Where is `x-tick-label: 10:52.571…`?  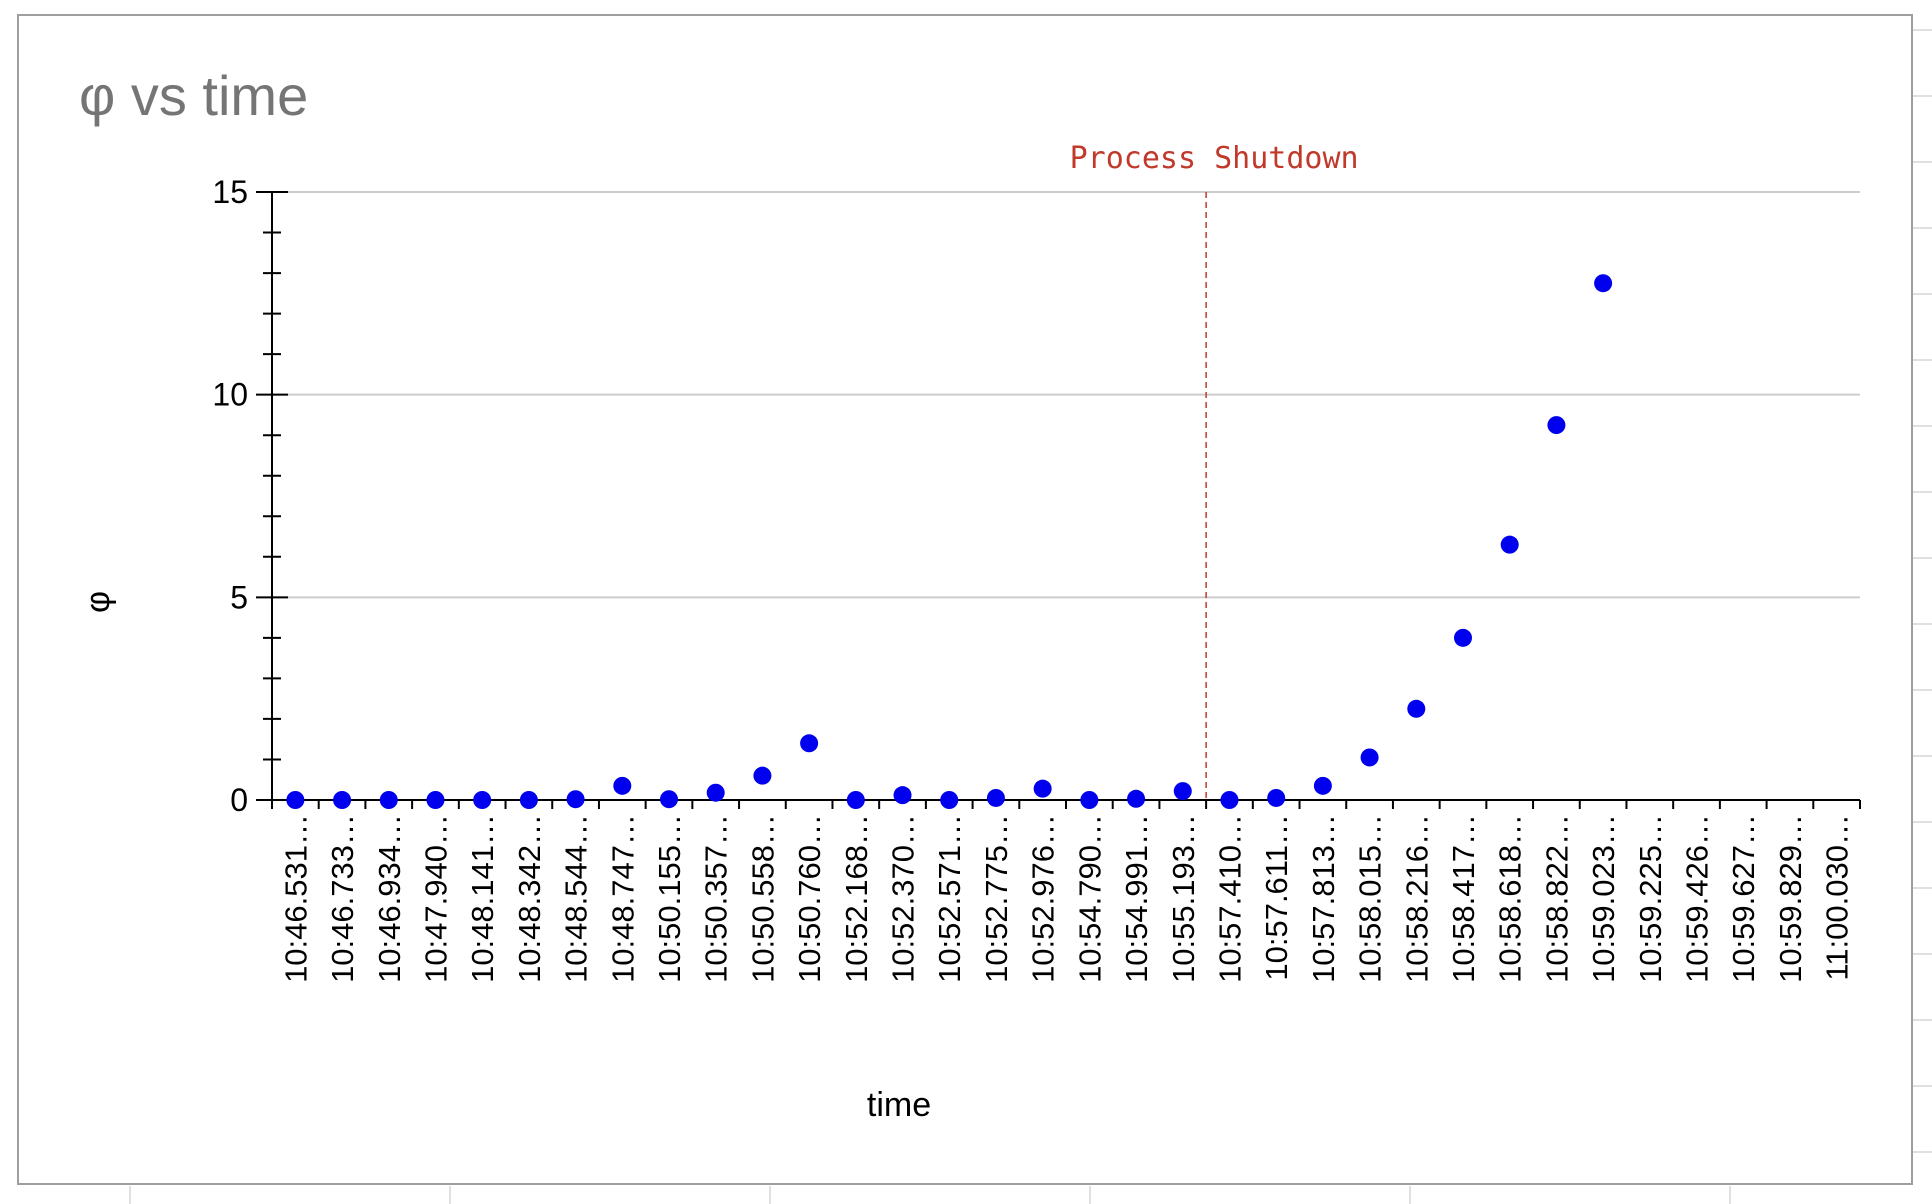 x-tick-label: 10:52.571… is located at coordinates (949, 898).